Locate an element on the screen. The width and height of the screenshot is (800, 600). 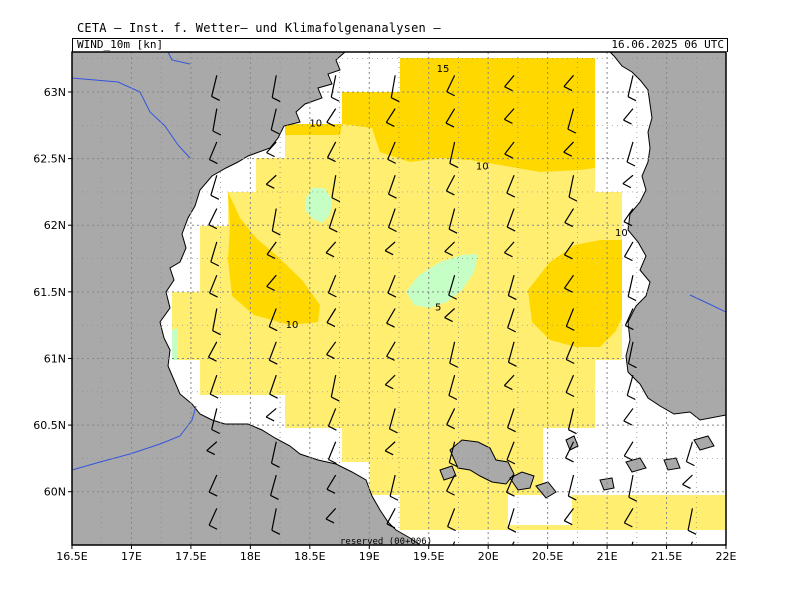
x-tick-label: 18.5E is located at coordinates (309, 556).